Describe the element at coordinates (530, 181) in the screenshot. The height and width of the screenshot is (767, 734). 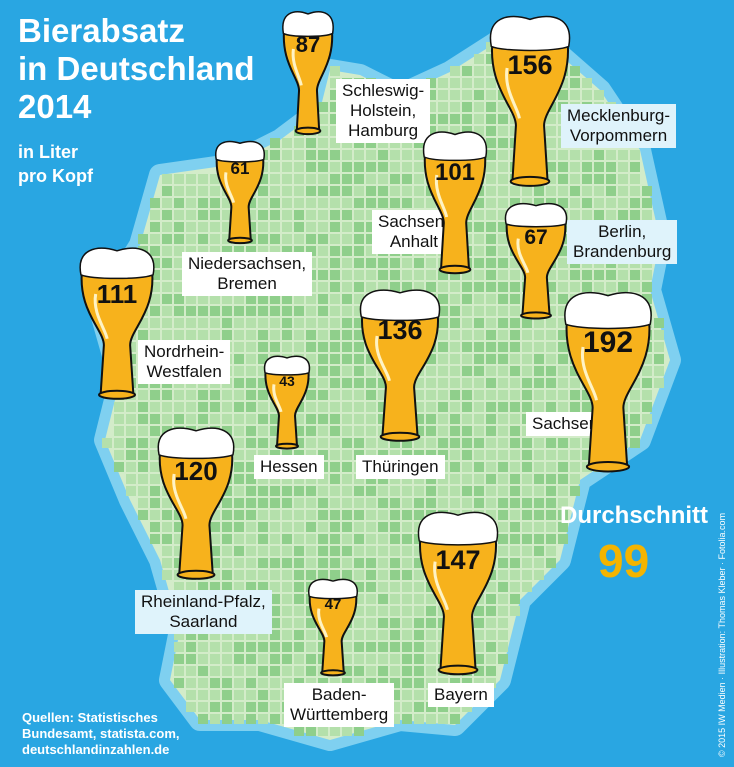
I see `glass-base` at that location.